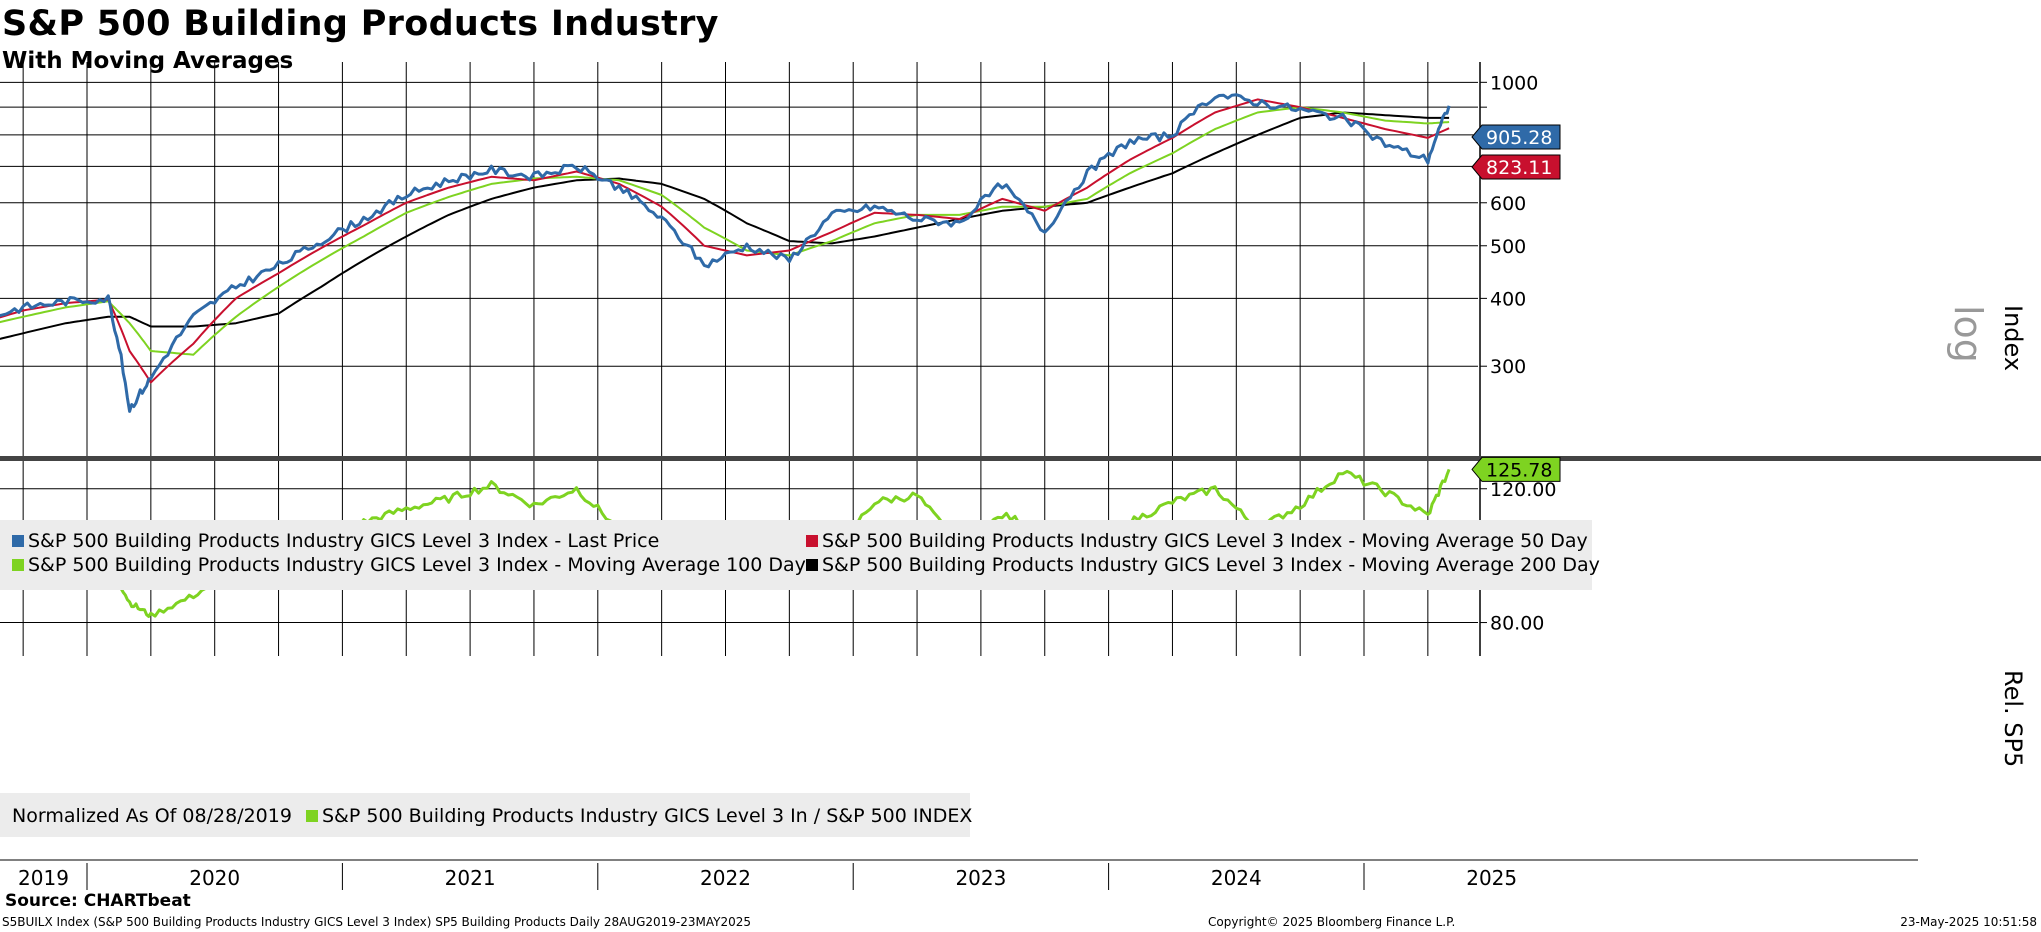 The image size is (2041, 932). I want to click on legend-swatch-last_price, so click(18, 541).